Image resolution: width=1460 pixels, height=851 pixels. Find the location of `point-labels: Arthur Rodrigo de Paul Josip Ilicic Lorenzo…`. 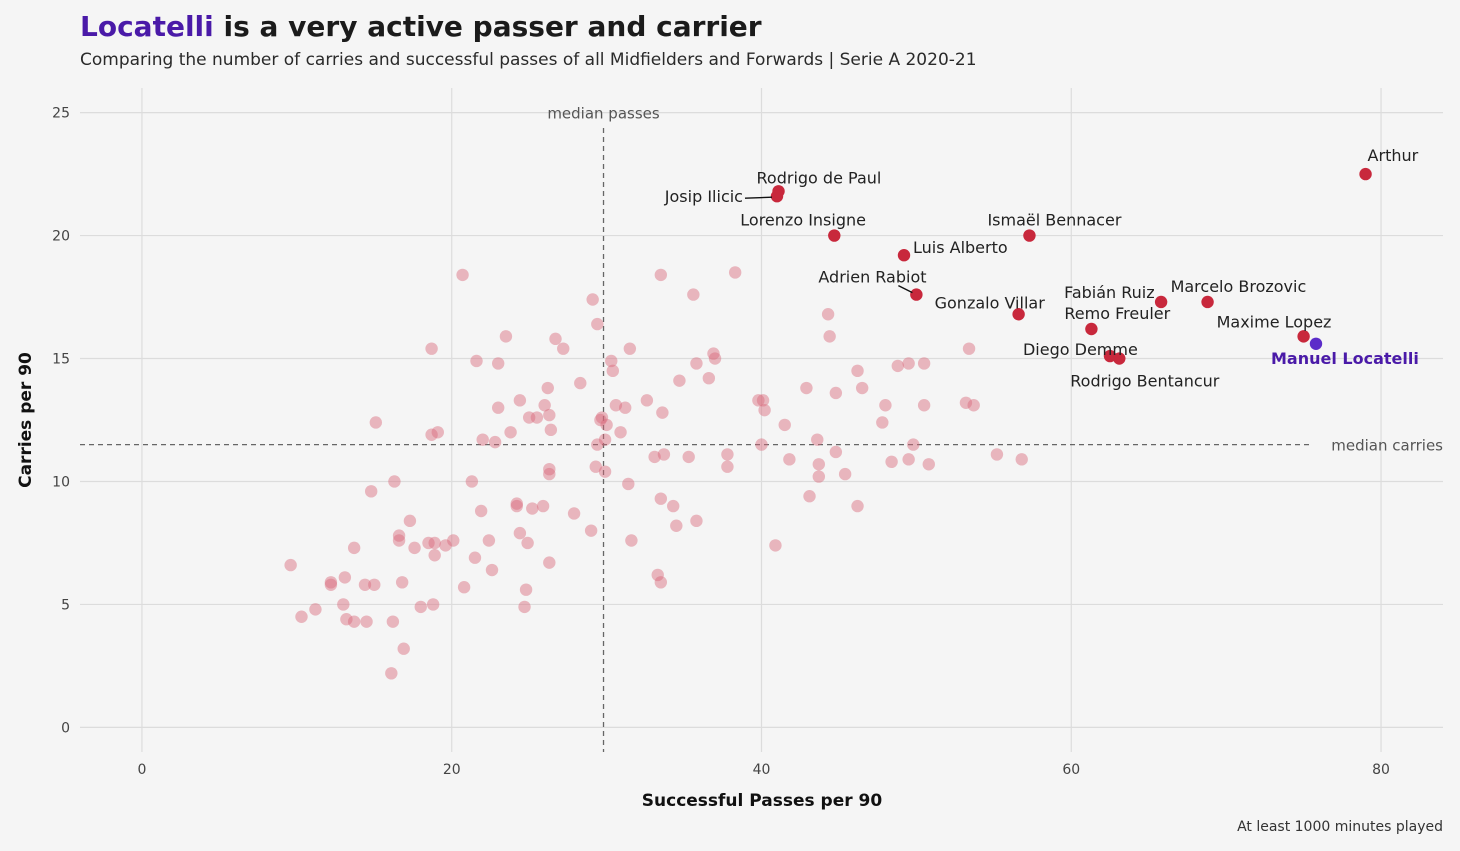

point-labels: Arthur Rodrigo de Paul Josip Ilicic Lorenzo… is located at coordinates (1041, 268).